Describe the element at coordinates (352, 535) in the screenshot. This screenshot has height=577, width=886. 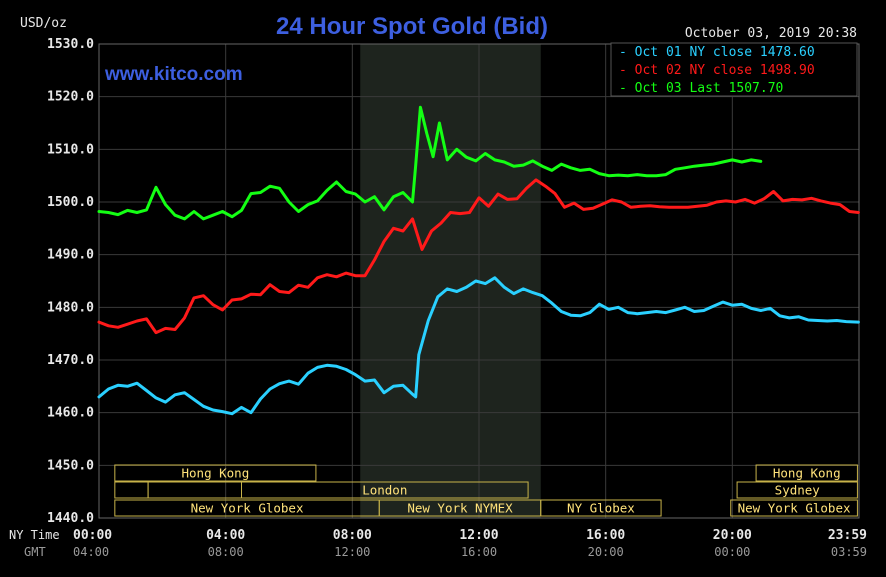
I see `x-tick-label-ny: 08:00` at that location.